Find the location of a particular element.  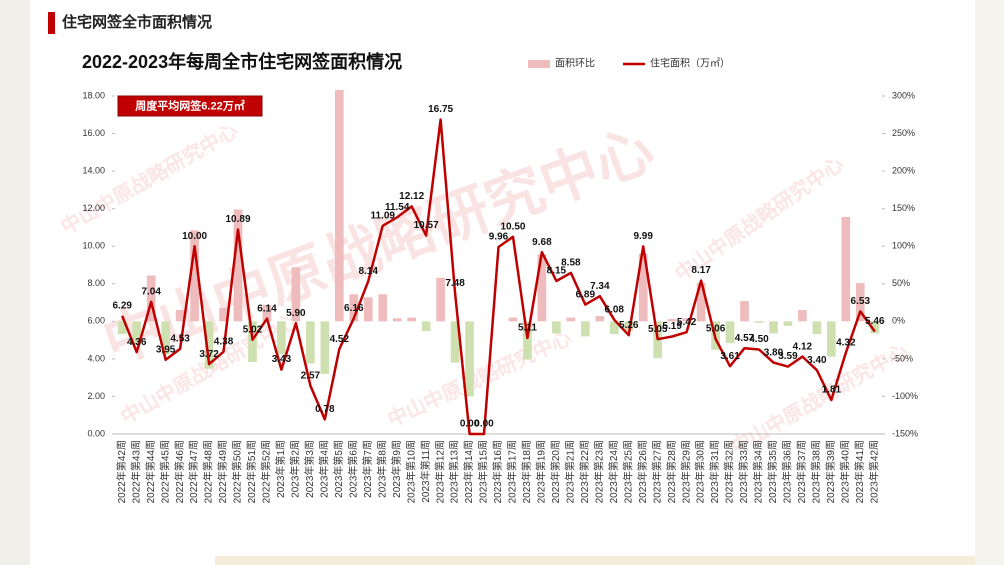

data-label: 9.99 is located at coordinates (643, 236).